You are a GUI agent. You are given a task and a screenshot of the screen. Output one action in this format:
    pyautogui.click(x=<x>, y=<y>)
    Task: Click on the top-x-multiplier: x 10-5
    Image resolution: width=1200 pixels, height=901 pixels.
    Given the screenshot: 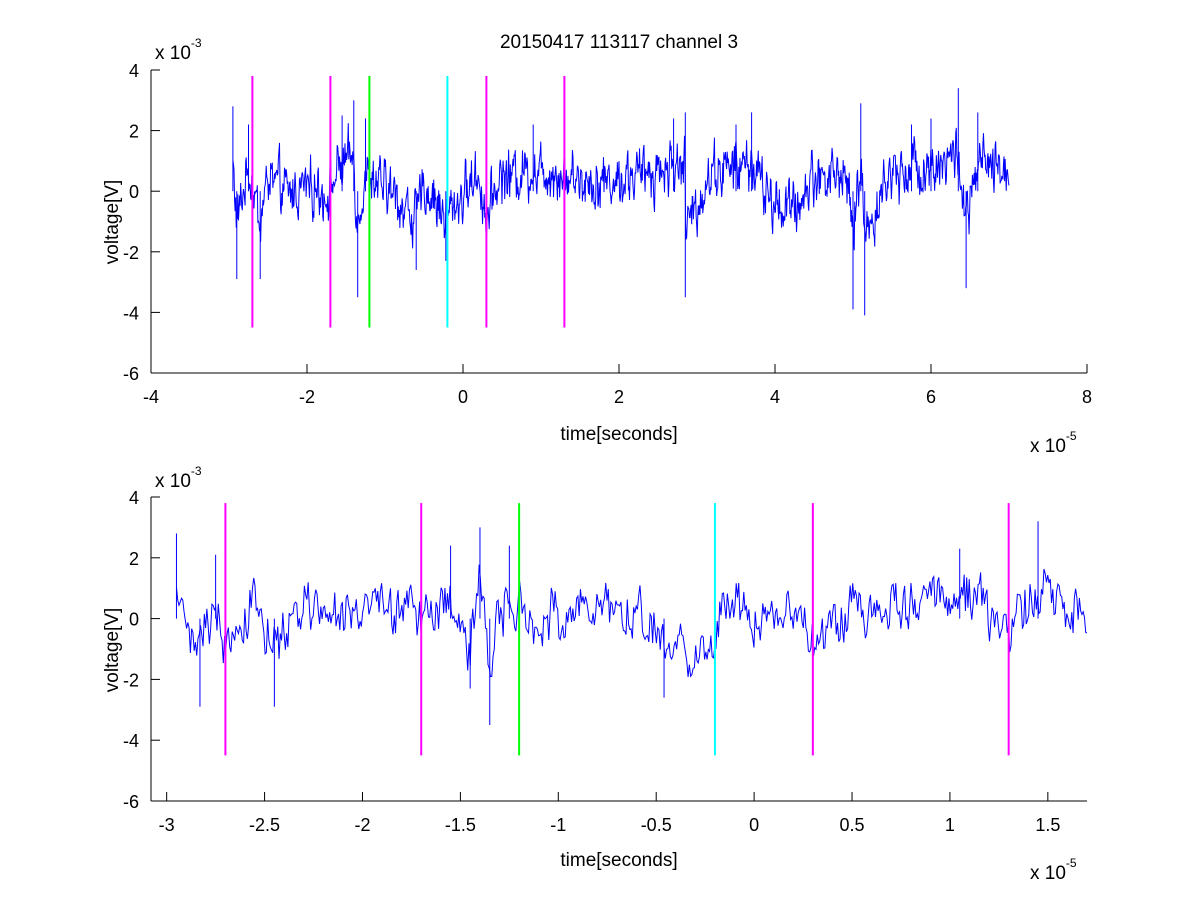 What is the action you would take?
    pyautogui.click(x=1053, y=443)
    